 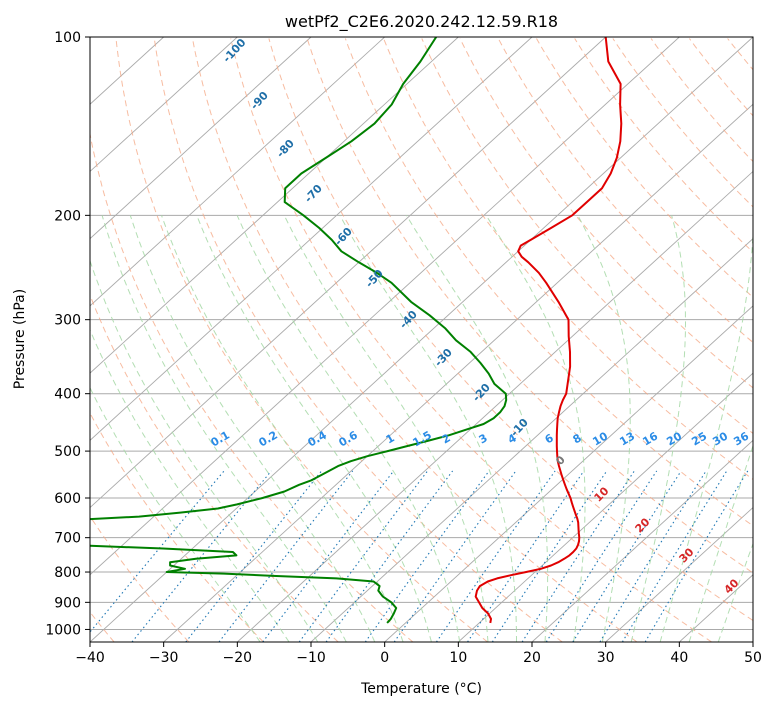 I want to click on mixing-ratio-label: 1, so click(x=390, y=438).